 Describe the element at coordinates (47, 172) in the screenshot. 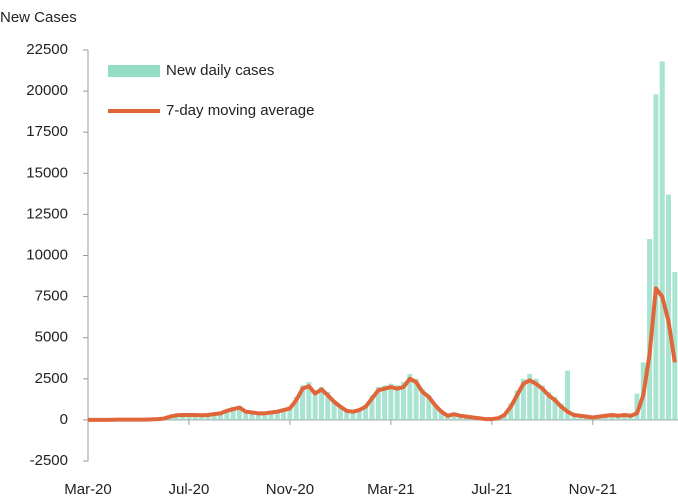

I see `y-tick-label: 15000` at that location.